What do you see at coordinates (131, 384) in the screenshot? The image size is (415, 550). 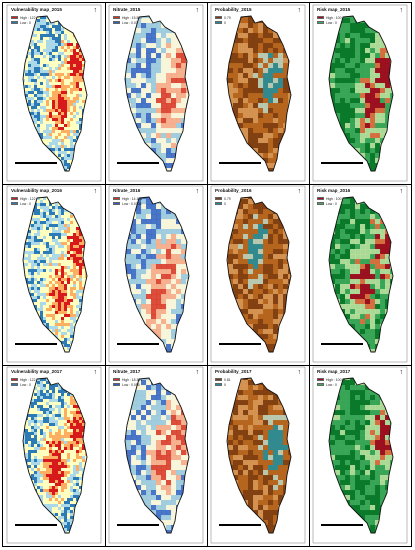 I see `legend-label: Low : 0.055` at bounding box center [131, 384].